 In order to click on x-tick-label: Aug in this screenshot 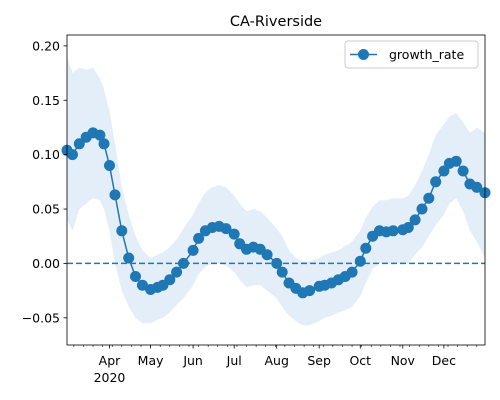, I will do `click(276, 360)`.